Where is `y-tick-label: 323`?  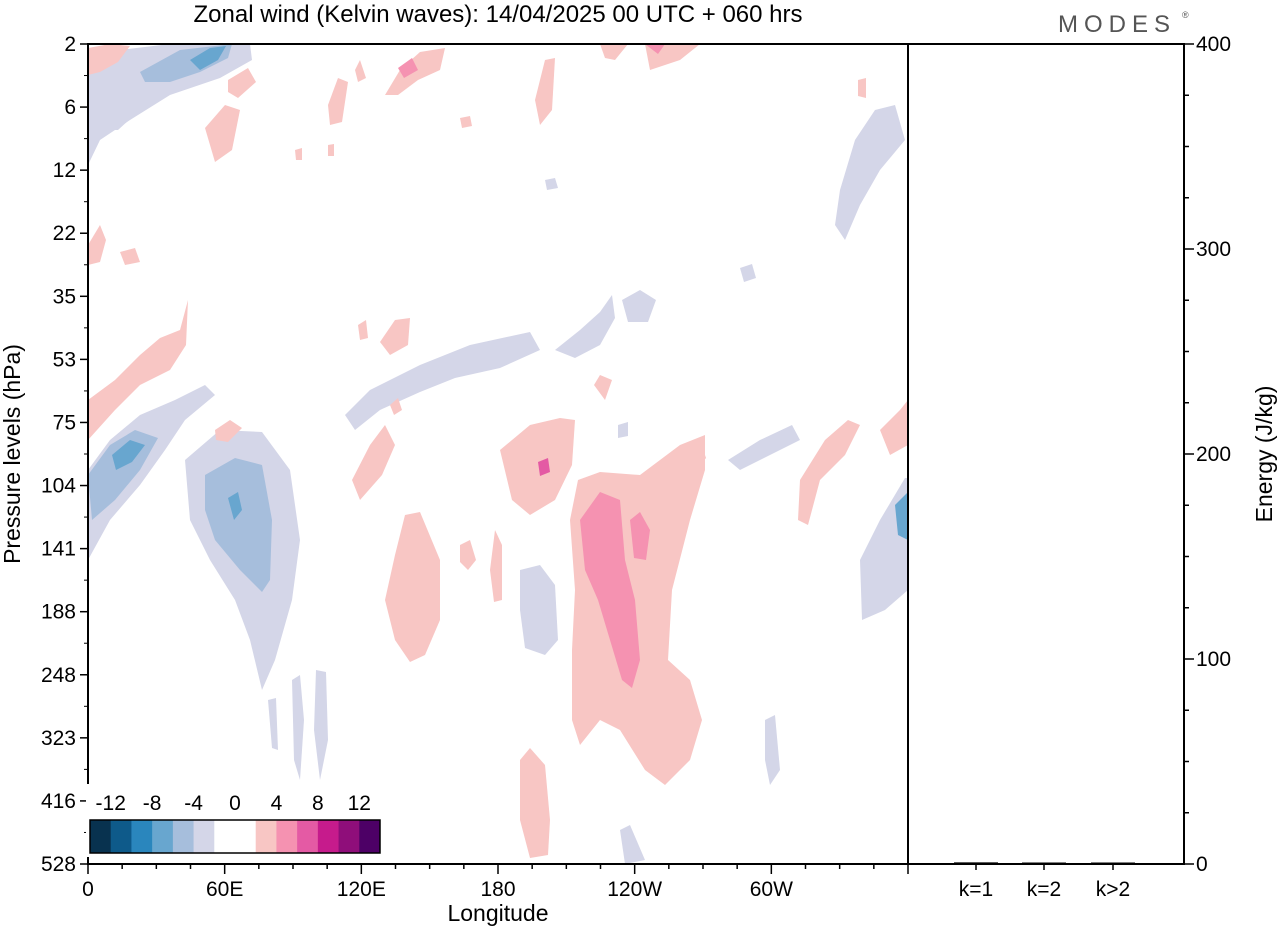
y-tick-label: 323 is located at coordinates (58, 738).